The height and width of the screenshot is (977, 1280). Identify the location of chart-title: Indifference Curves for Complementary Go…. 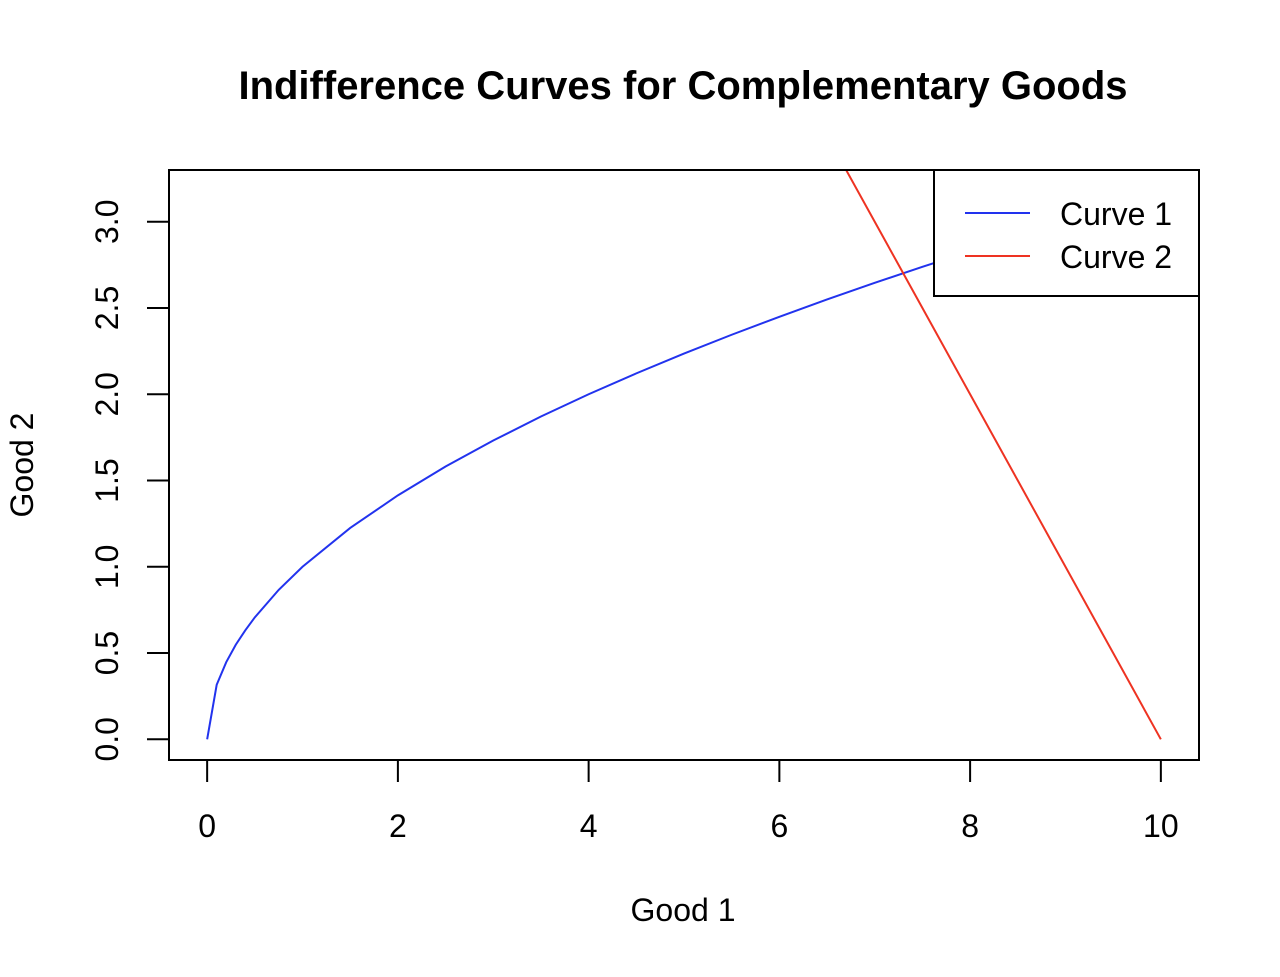
(682, 86).